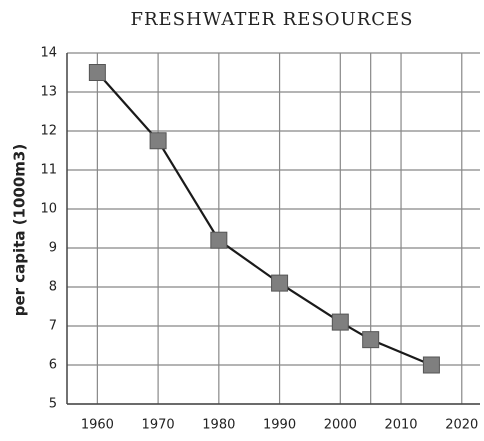 The height and width of the screenshot is (441, 484). What do you see at coordinates (53, 326) in the screenshot?
I see `y-tick-label: 7` at bounding box center [53, 326].